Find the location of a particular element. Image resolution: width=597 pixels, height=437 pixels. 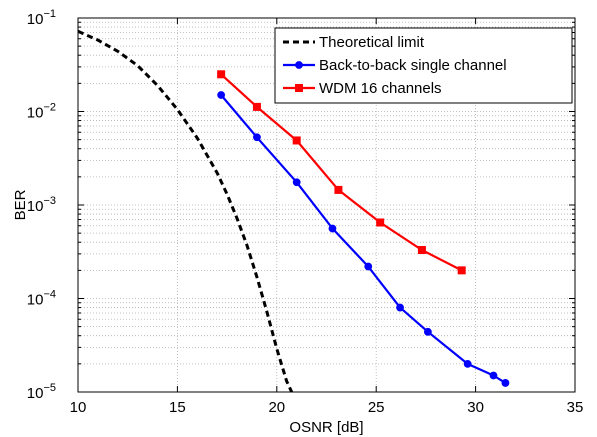

y-tick-label: 10⁻³ is located at coordinates (41, 205).